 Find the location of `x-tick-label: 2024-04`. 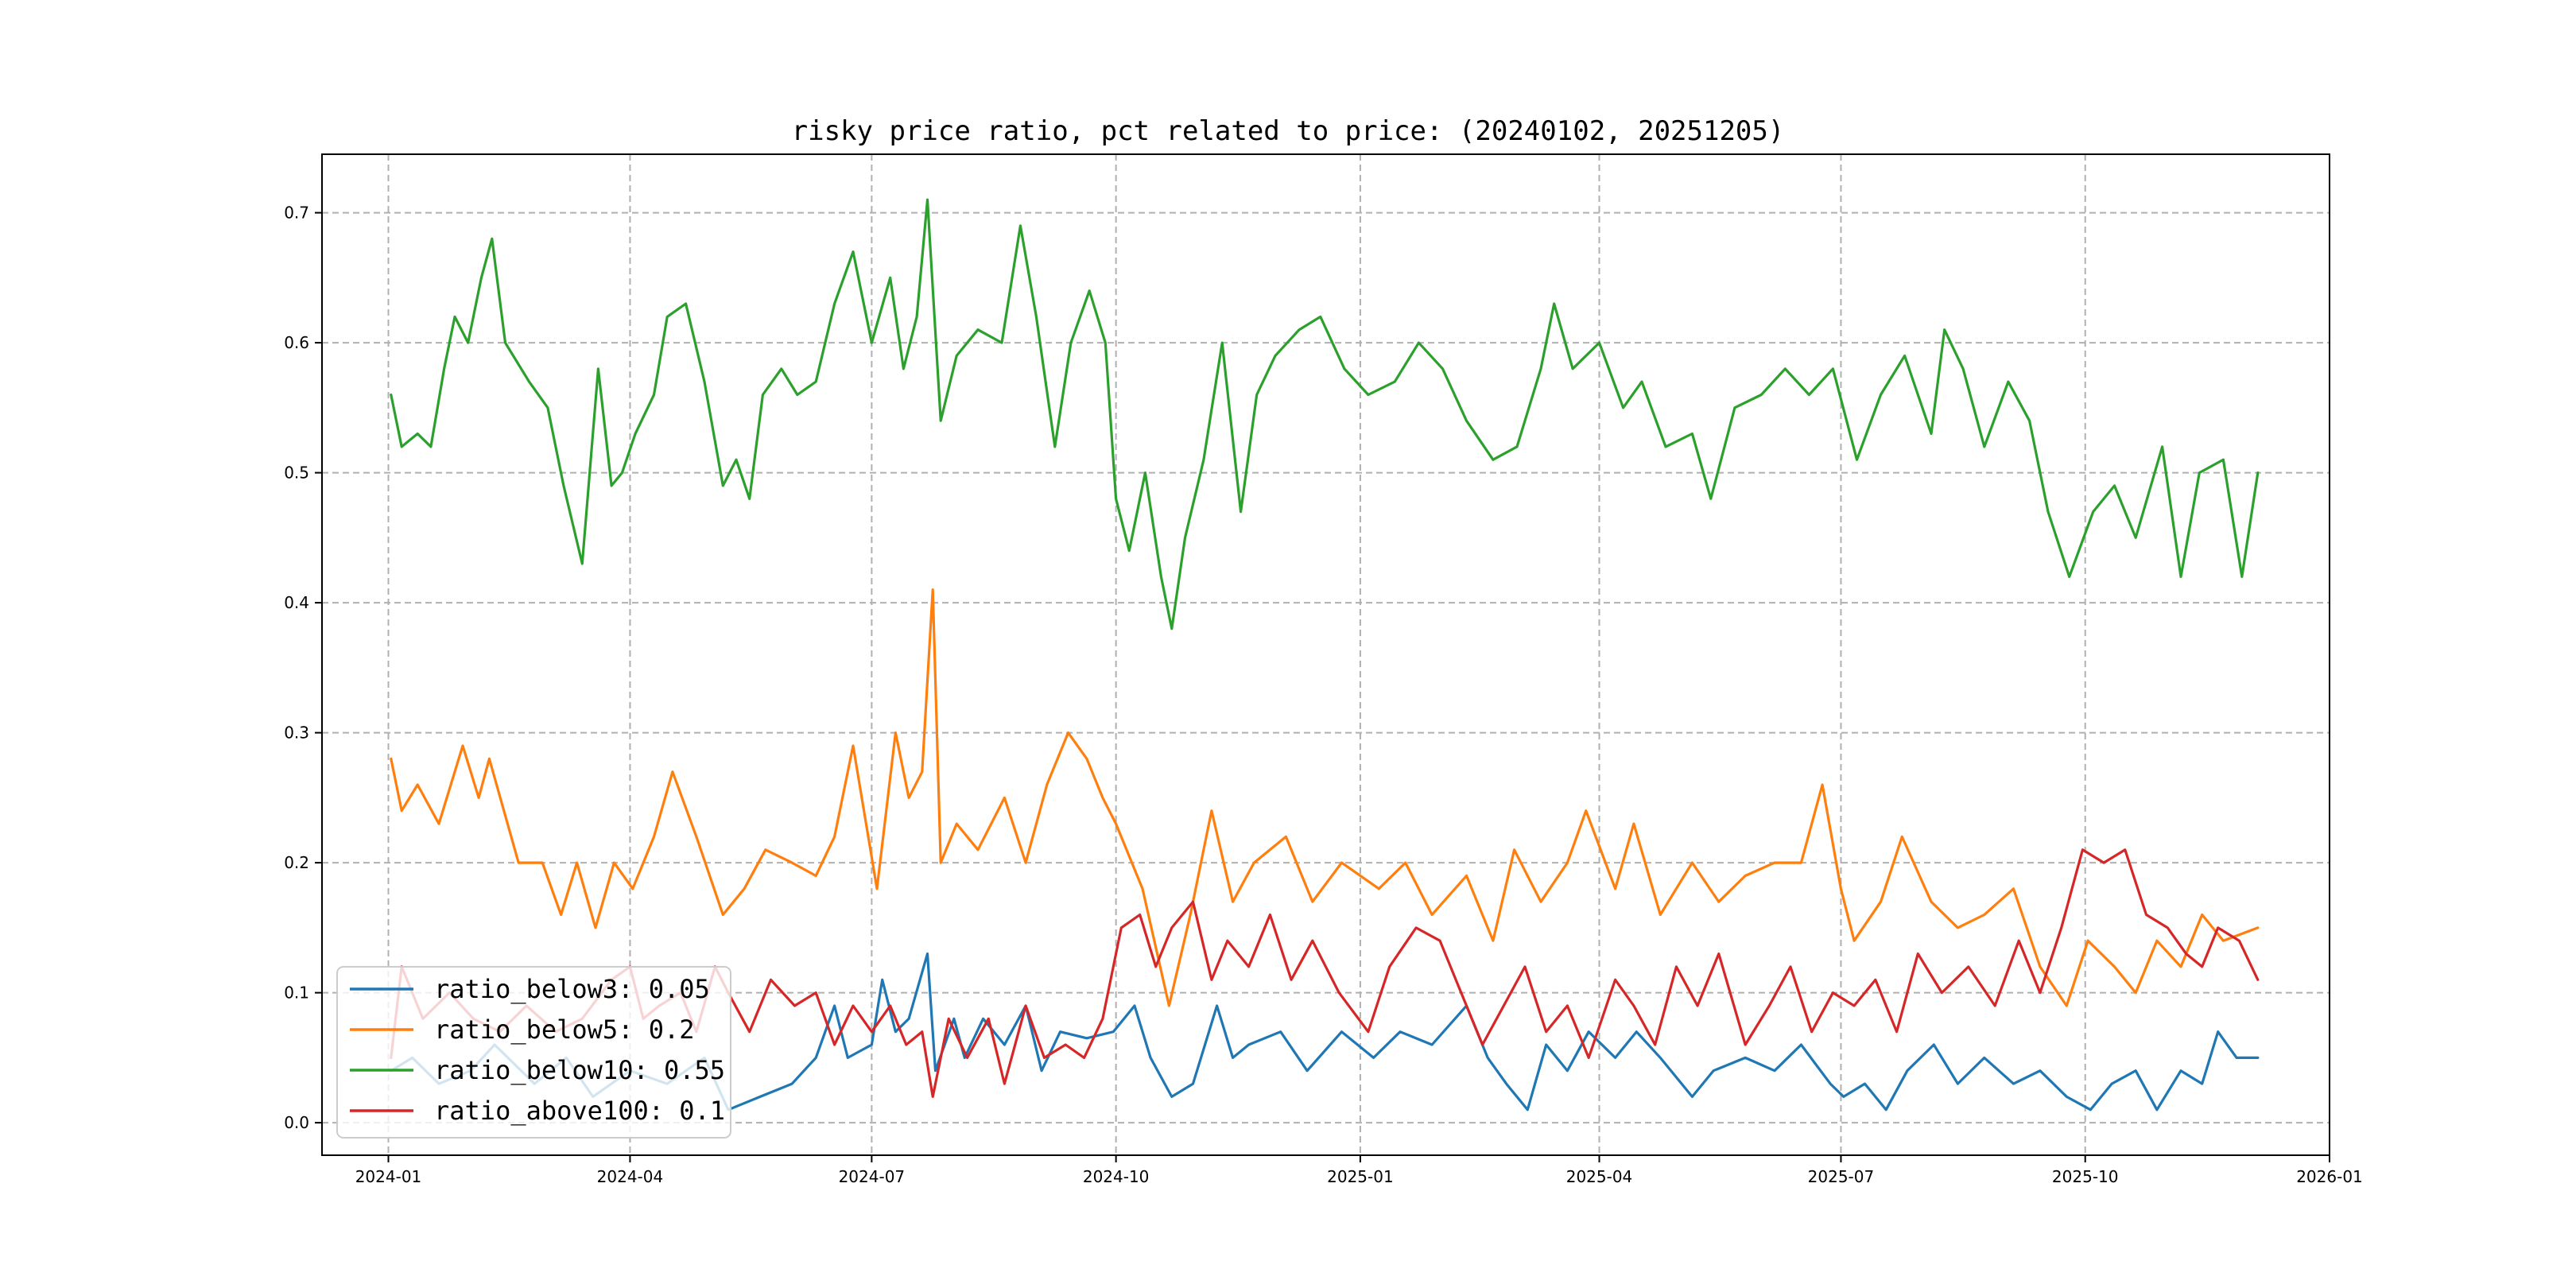

x-tick-label: 2024-04 is located at coordinates (630, 1176).